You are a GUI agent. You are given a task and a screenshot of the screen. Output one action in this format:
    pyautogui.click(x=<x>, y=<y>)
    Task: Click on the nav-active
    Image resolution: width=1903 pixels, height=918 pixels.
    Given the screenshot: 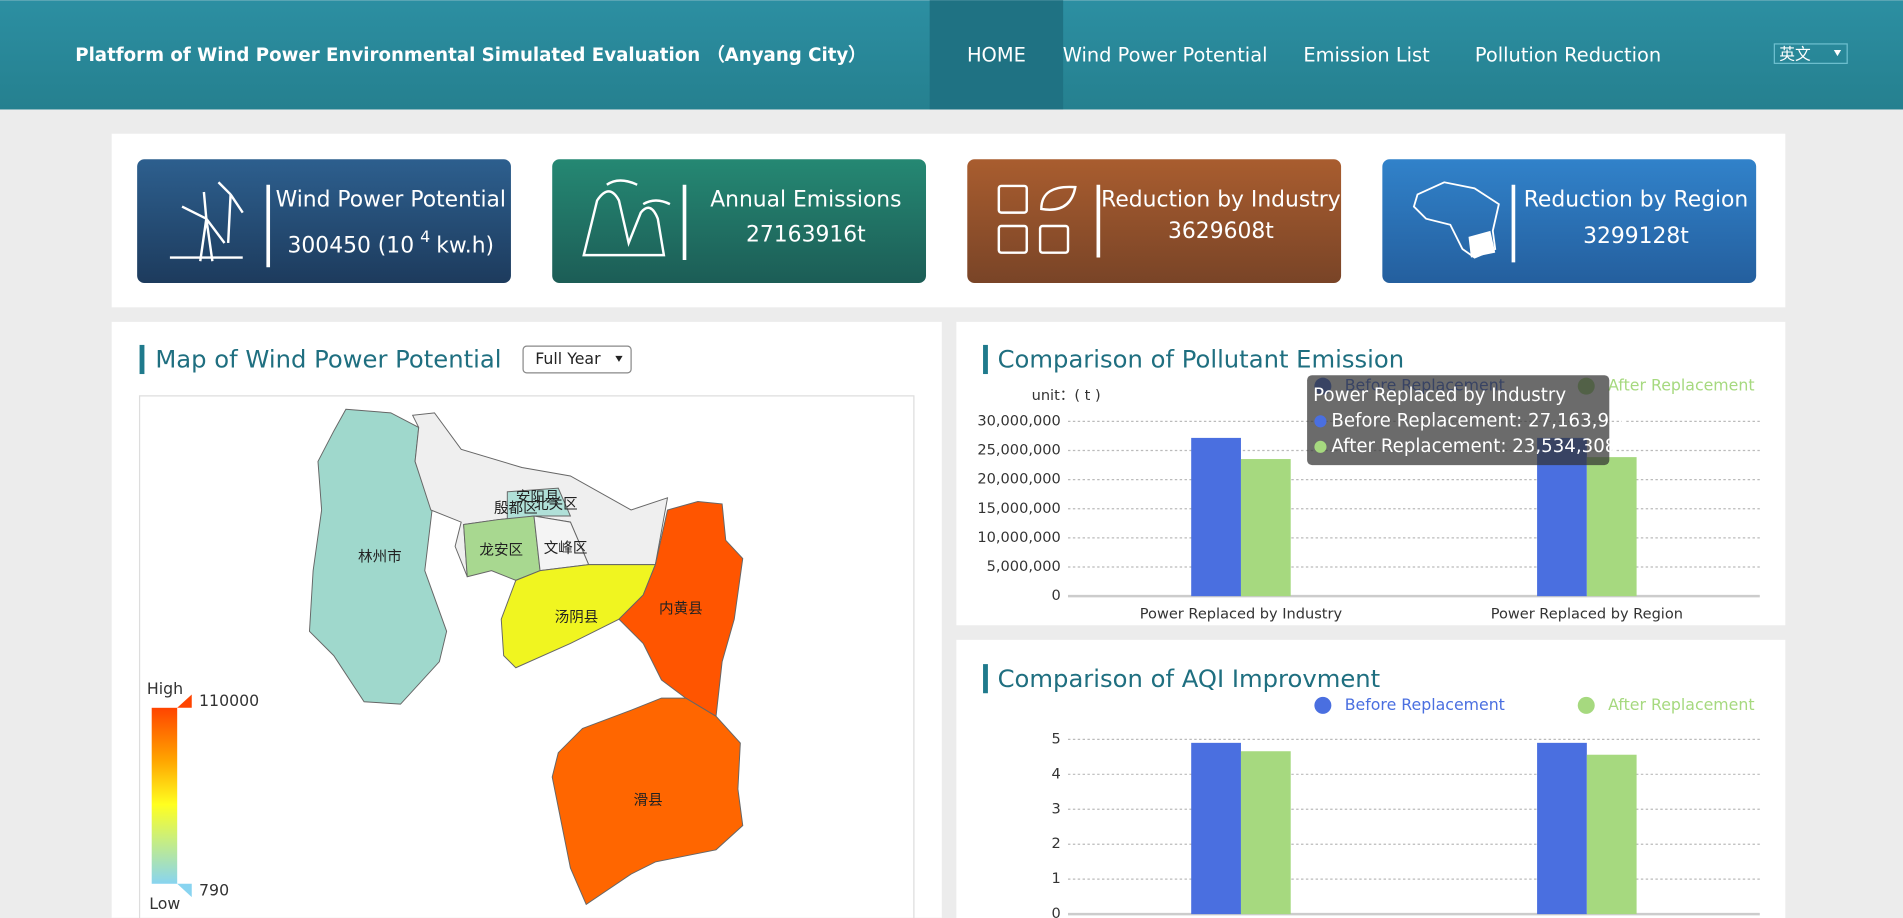 What is the action you would take?
    pyautogui.click(x=996, y=55)
    